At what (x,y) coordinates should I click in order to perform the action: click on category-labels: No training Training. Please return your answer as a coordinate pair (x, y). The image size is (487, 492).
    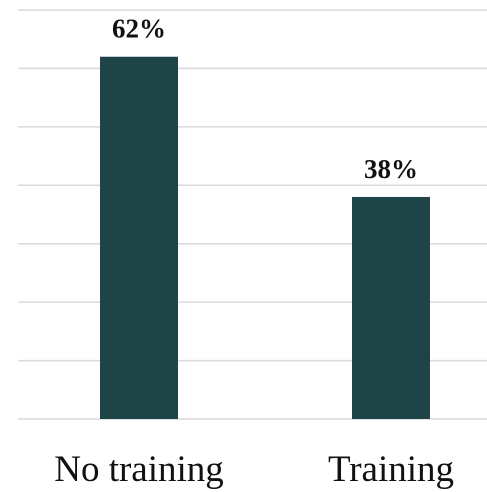
    Looking at the image, I should click on (254, 469).